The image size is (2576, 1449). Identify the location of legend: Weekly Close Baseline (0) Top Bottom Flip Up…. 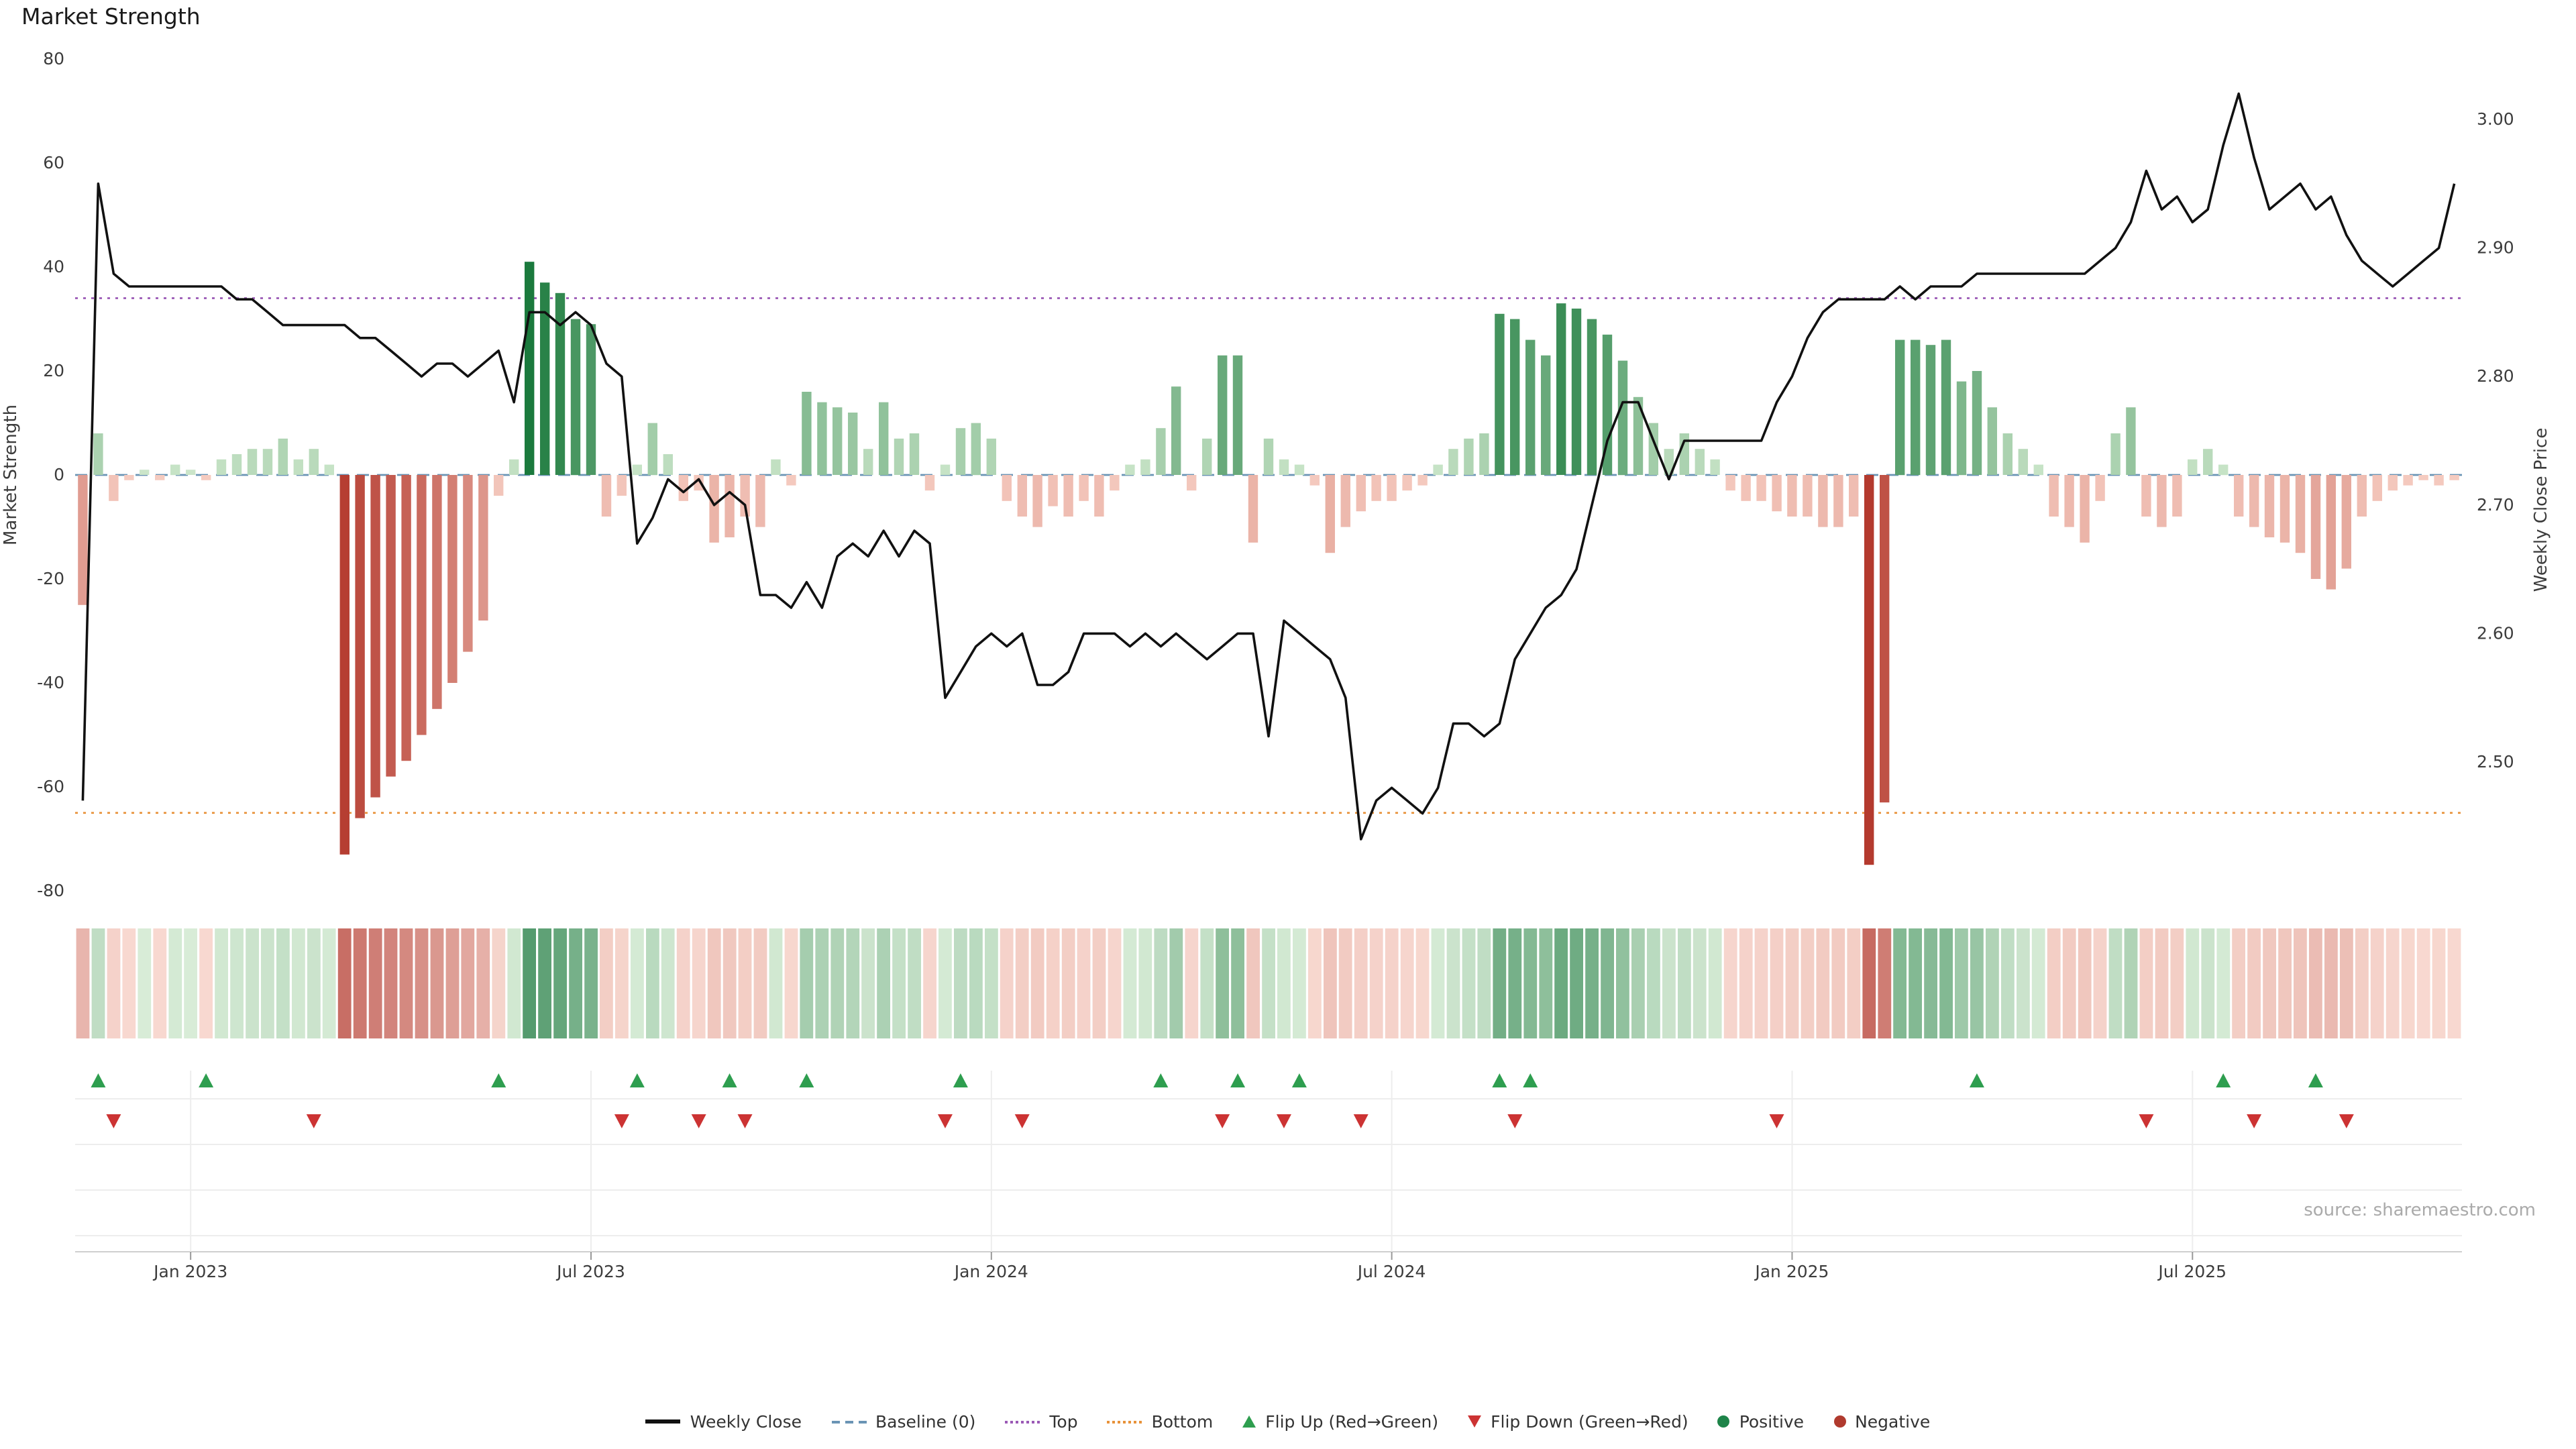
(1288, 1421).